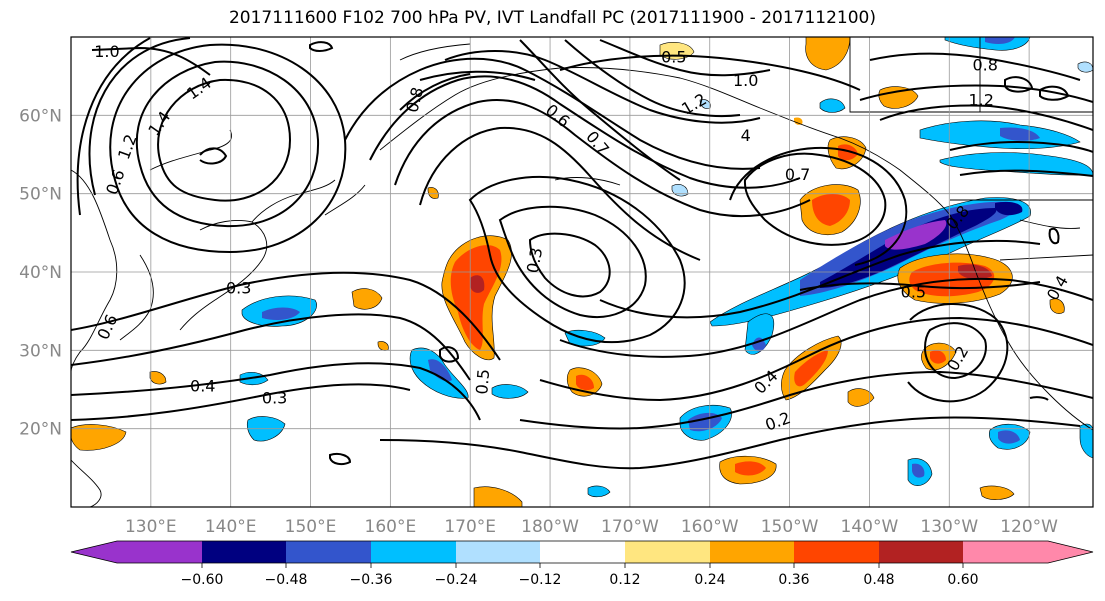 Image resolution: width=1105 pixels, height=601 pixels. What do you see at coordinates (311, 527) in the screenshot?
I see `lon-tick-label: 150°E` at bounding box center [311, 527].